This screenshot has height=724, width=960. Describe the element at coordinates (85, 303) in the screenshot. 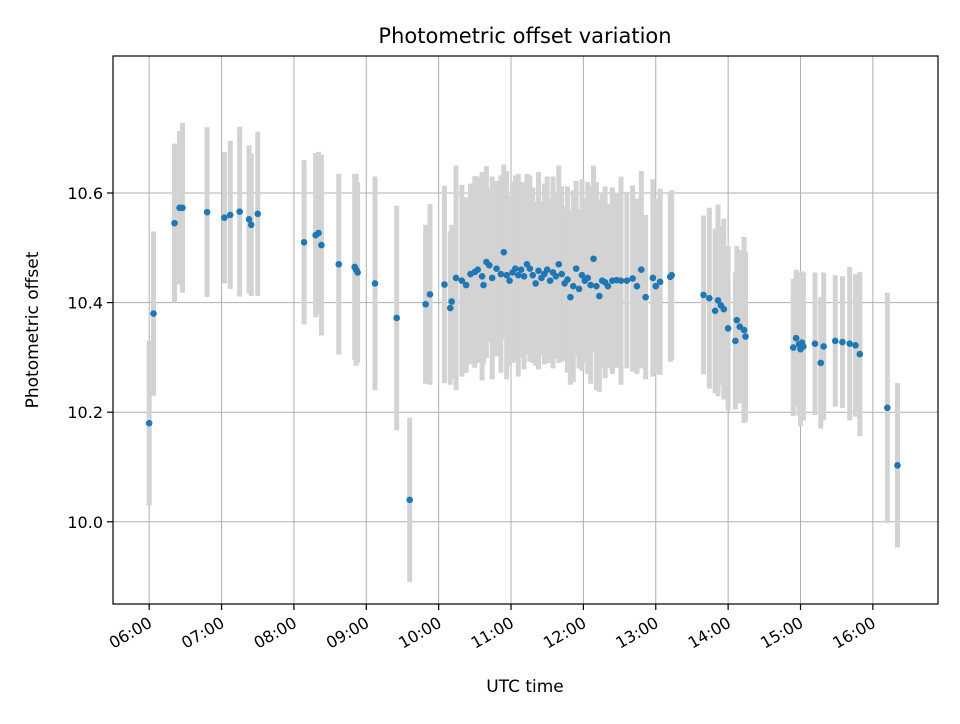

I see `y-tick-label: 10.4` at that location.